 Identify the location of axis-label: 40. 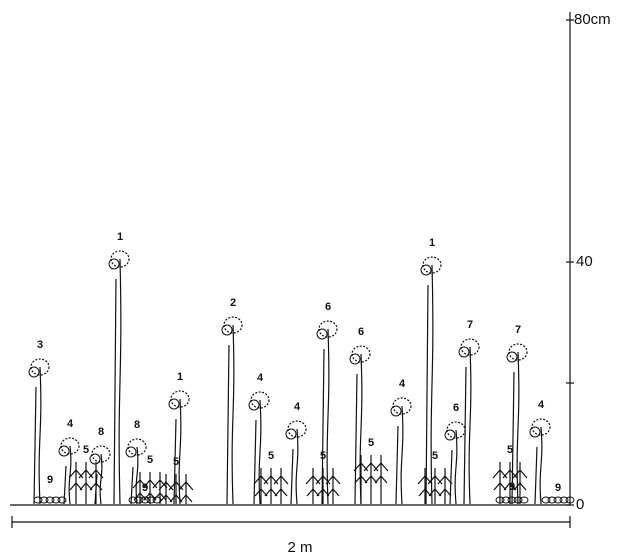
(584, 261).